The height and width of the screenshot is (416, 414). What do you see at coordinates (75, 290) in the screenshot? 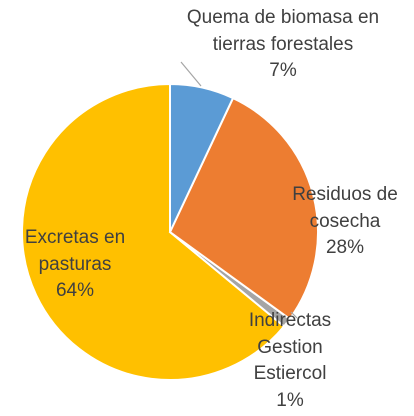
I see `value-label: 64%` at bounding box center [75, 290].